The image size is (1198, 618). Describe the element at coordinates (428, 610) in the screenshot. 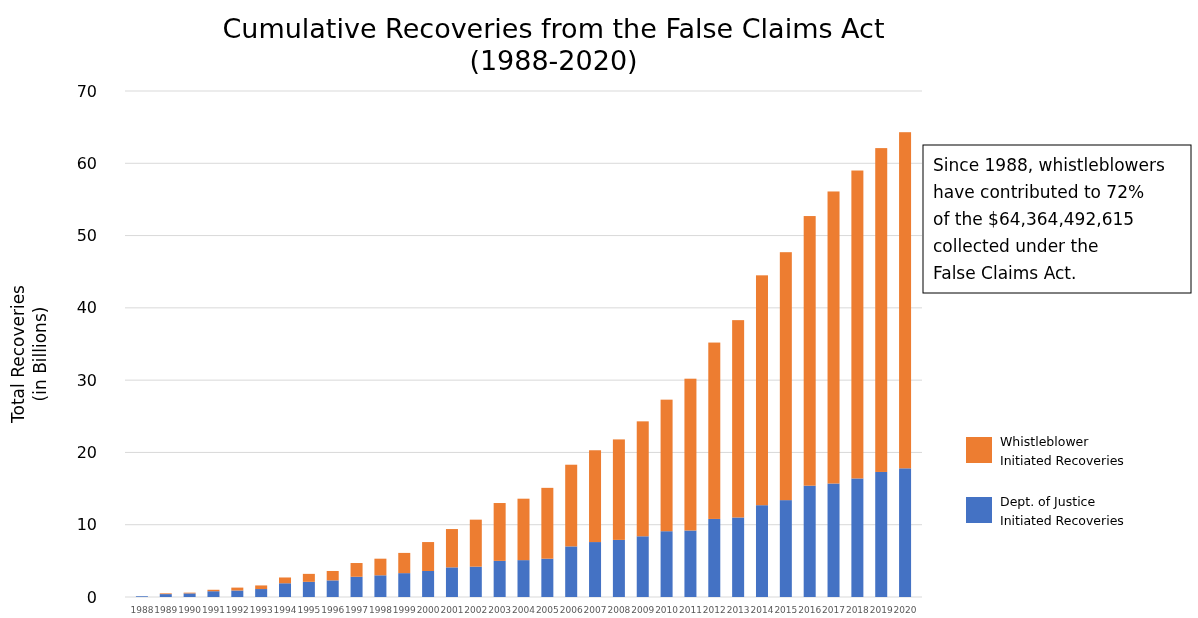

I see `x-tick-label: 2000` at that location.